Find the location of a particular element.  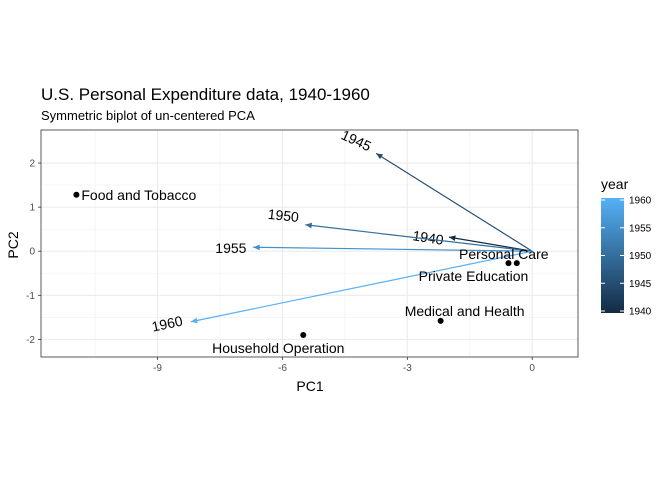

chart-subtitle: Symmetric biplot of un-centered PCA is located at coordinates (148, 115).